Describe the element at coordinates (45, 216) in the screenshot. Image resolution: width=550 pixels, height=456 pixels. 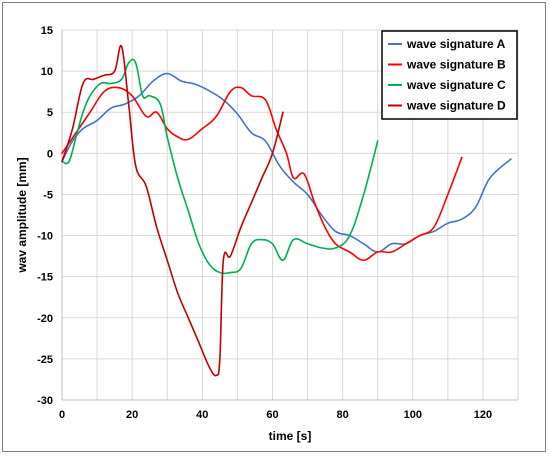
I see `y-tick-labels: 15 10 5 0 -5 -10 -15 -20 -25 -30` at that location.